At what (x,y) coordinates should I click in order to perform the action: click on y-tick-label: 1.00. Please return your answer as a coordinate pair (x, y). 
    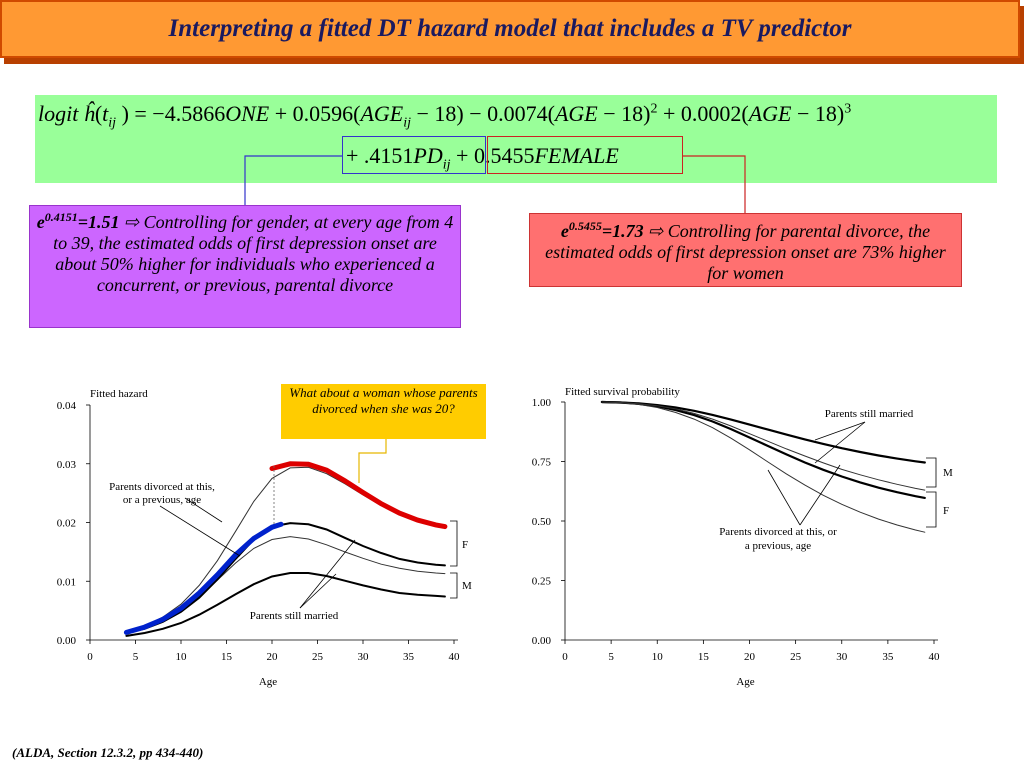
    Looking at the image, I should click on (542, 403).